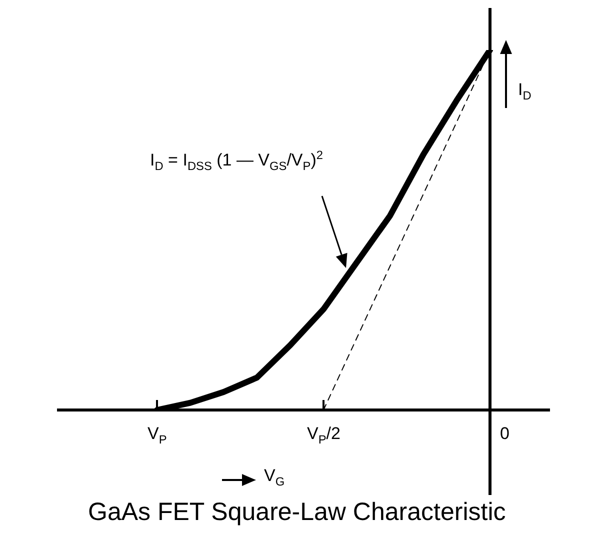 The width and height of the screenshot is (594, 536). What do you see at coordinates (274, 477) in the screenshot?
I see `x-axis-title: V$_{G}$` at bounding box center [274, 477].